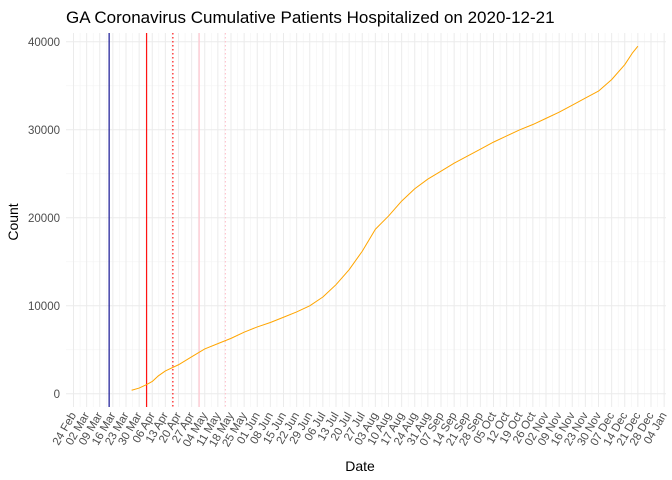  I want to click on y-axis-tick-labels: 0 10000 20000 30000 40000, so click(44, 219).